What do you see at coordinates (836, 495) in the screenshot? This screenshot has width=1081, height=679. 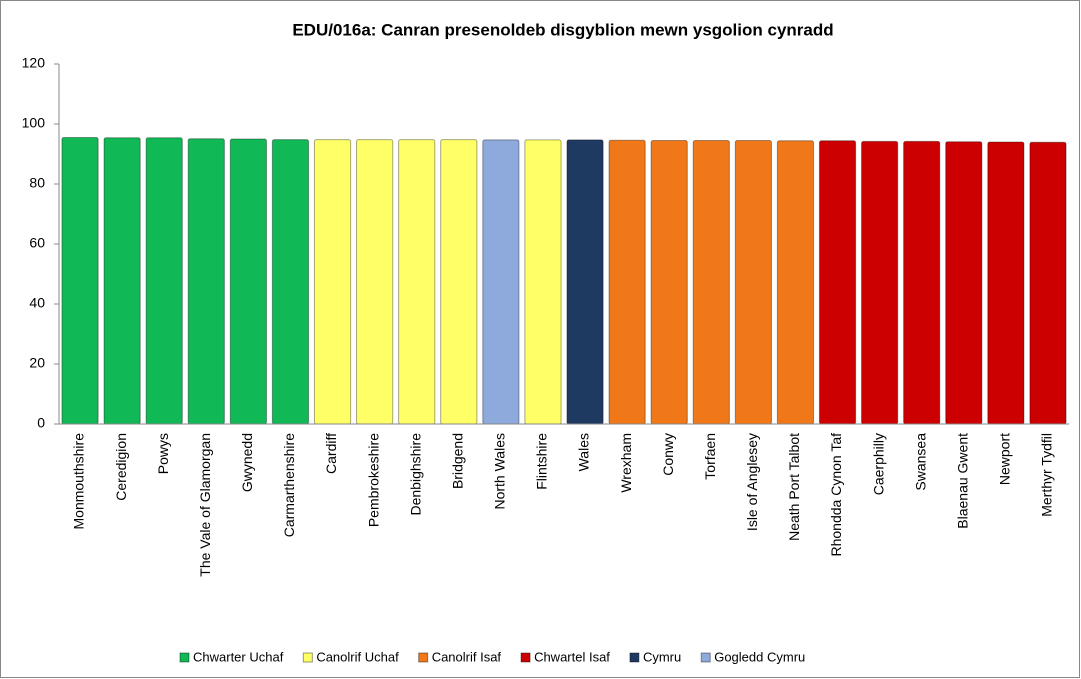 I see `x-tick-label: Rhondda Cynon Taf` at bounding box center [836, 495].